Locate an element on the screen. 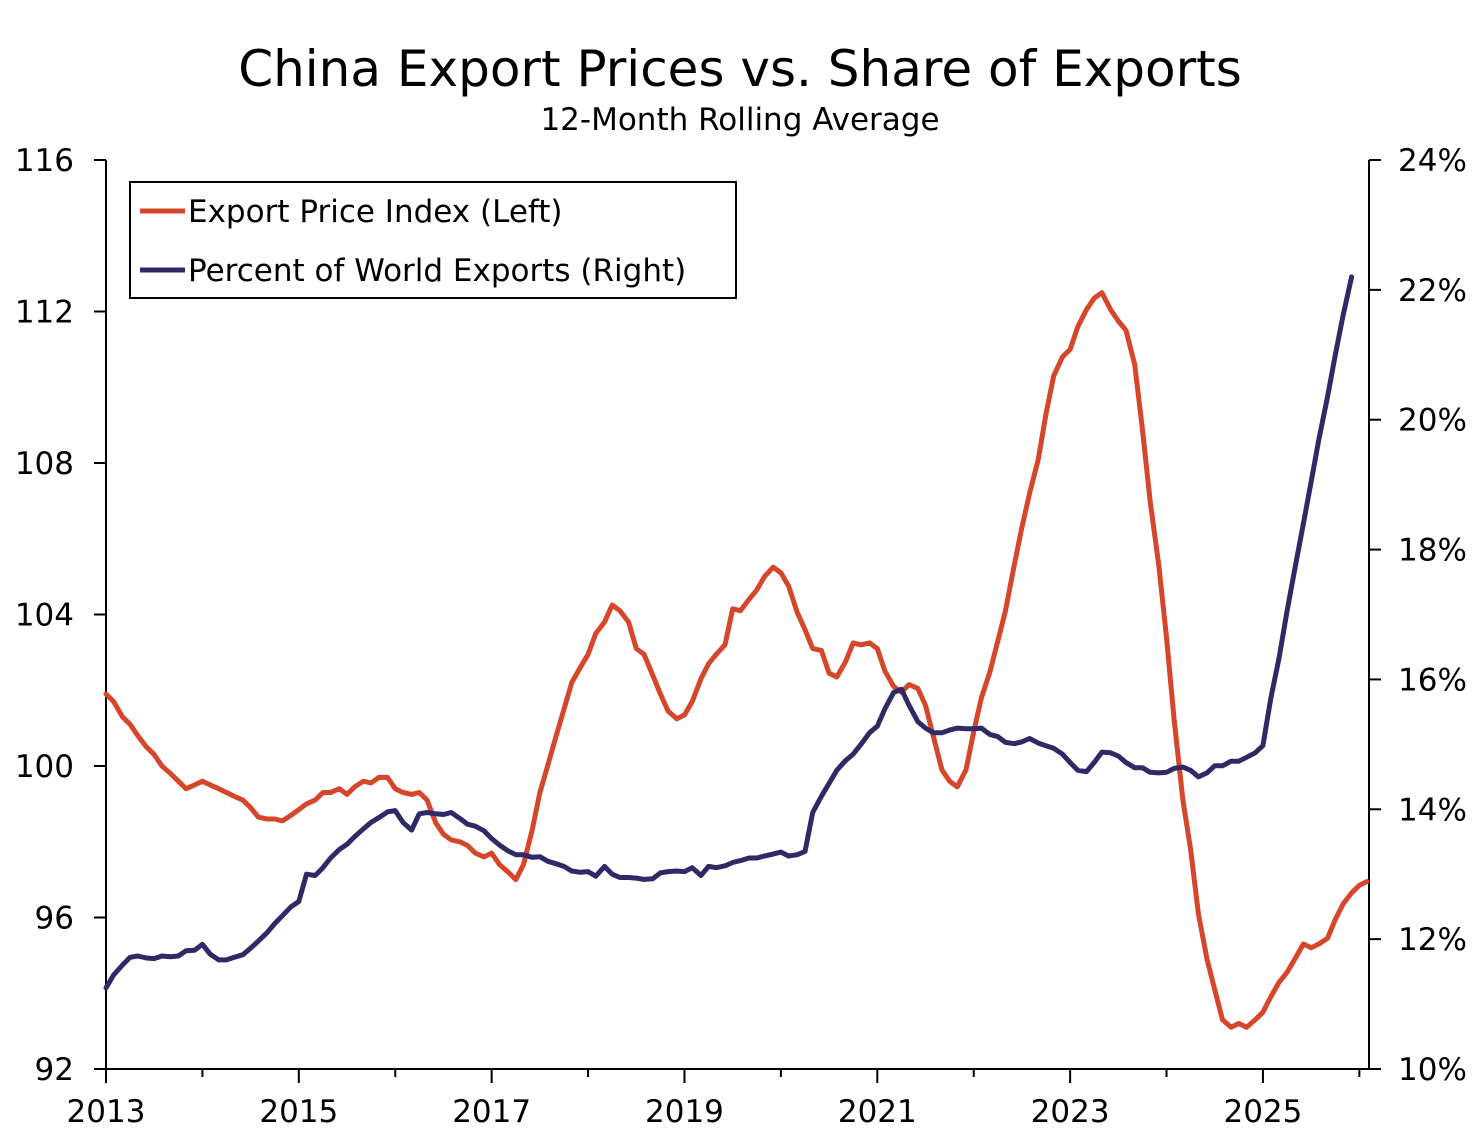 This screenshot has height=1135, width=1481. x-tick-label: 2023 is located at coordinates (1070, 1112).